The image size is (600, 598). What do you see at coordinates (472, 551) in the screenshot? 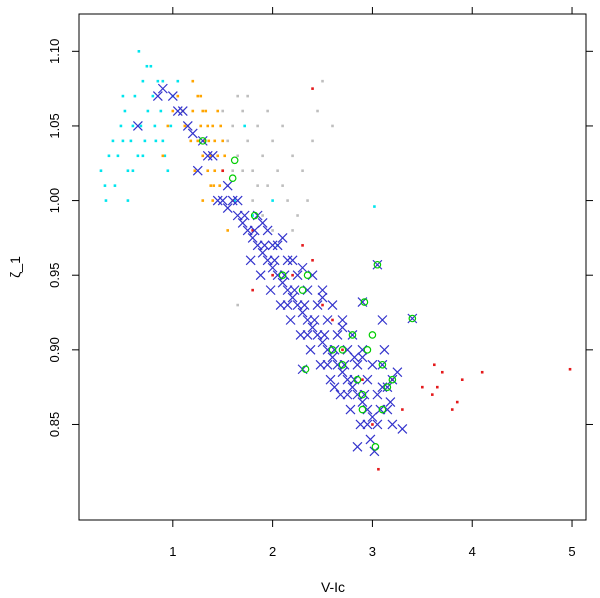
I see `x-tick-label: 4` at bounding box center [472, 551].